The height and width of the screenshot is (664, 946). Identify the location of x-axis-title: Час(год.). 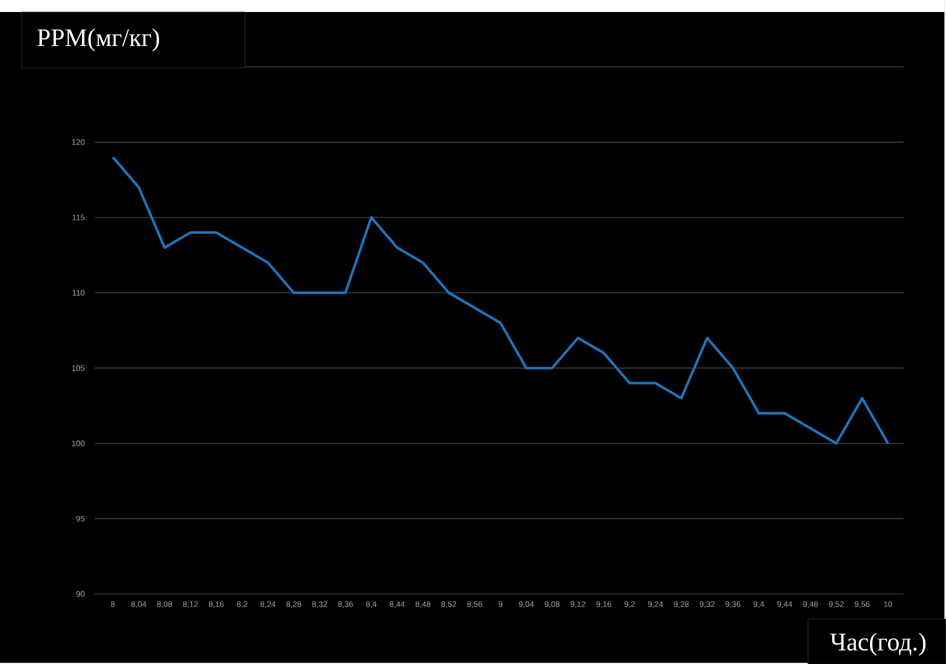
(878, 644).